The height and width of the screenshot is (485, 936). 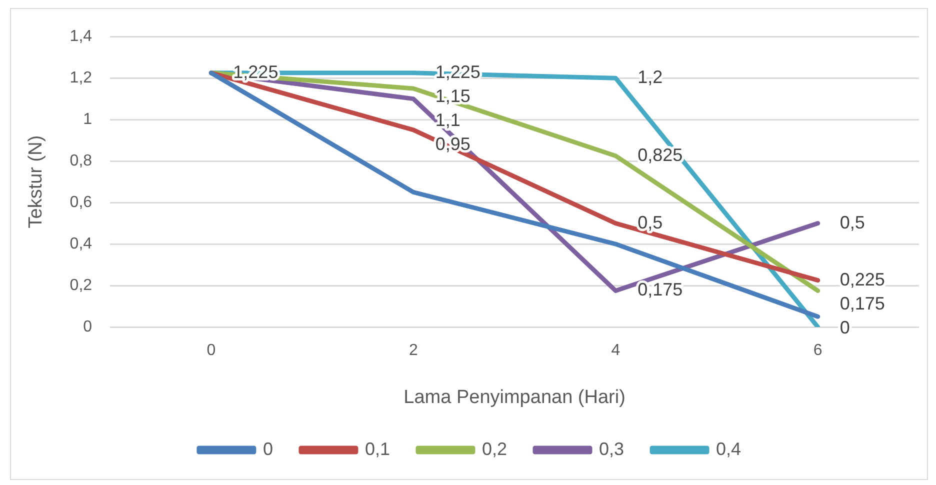 I want to click on x-tick-label: 6, so click(x=817, y=351).